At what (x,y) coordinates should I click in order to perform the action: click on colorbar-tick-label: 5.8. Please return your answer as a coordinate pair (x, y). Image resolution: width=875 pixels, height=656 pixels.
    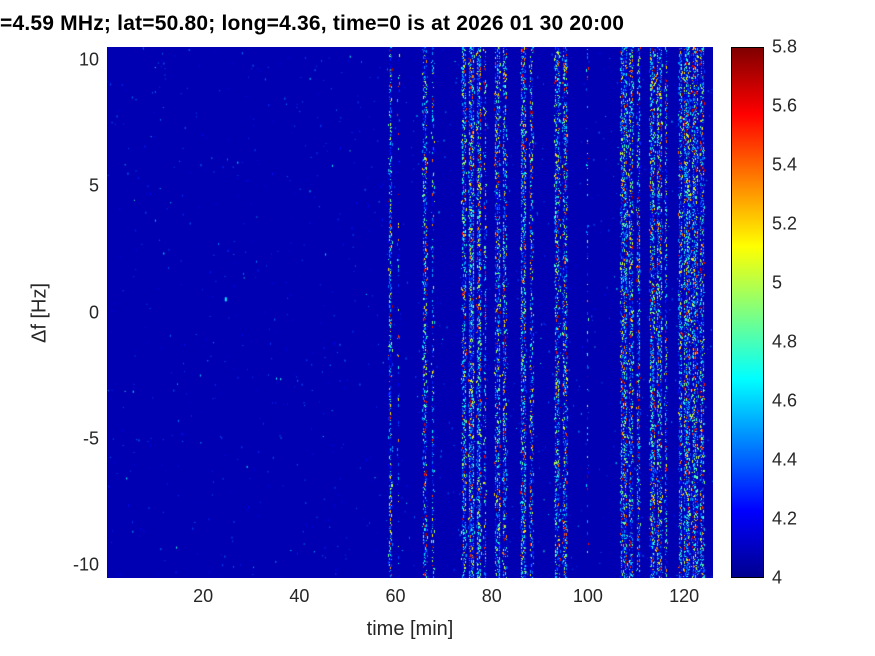
    Looking at the image, I should click on (785, 46).